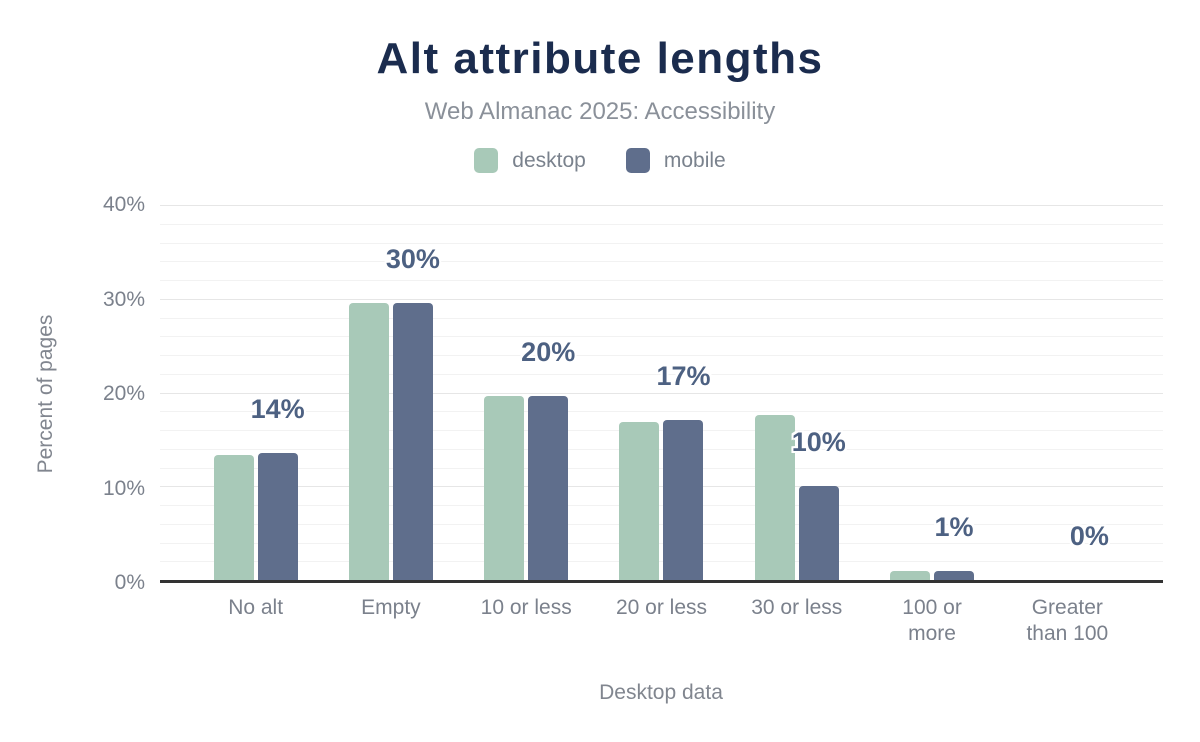 This screenshot has height=742, width=1200. I want to click on legend-label: mobile, so click(694, 160).